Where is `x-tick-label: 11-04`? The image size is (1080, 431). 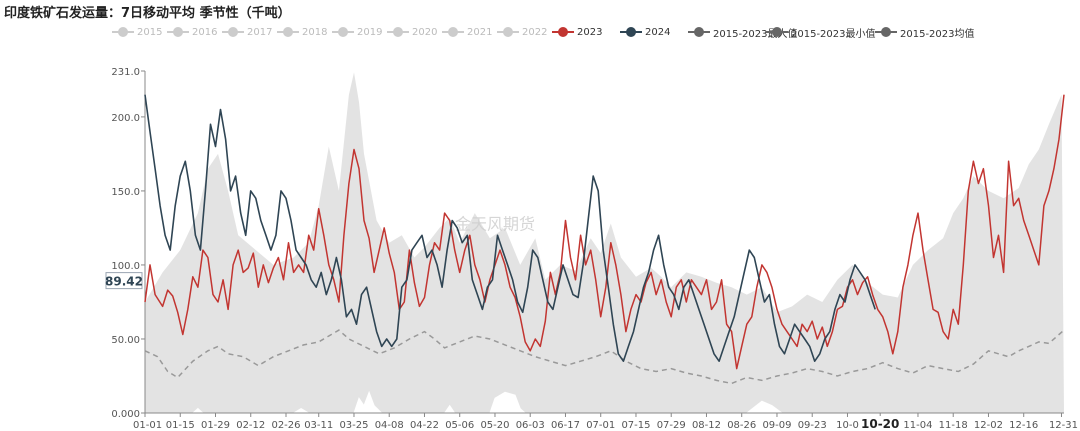
x-tick-label: 11-04 is located at coordinates (917, 425).